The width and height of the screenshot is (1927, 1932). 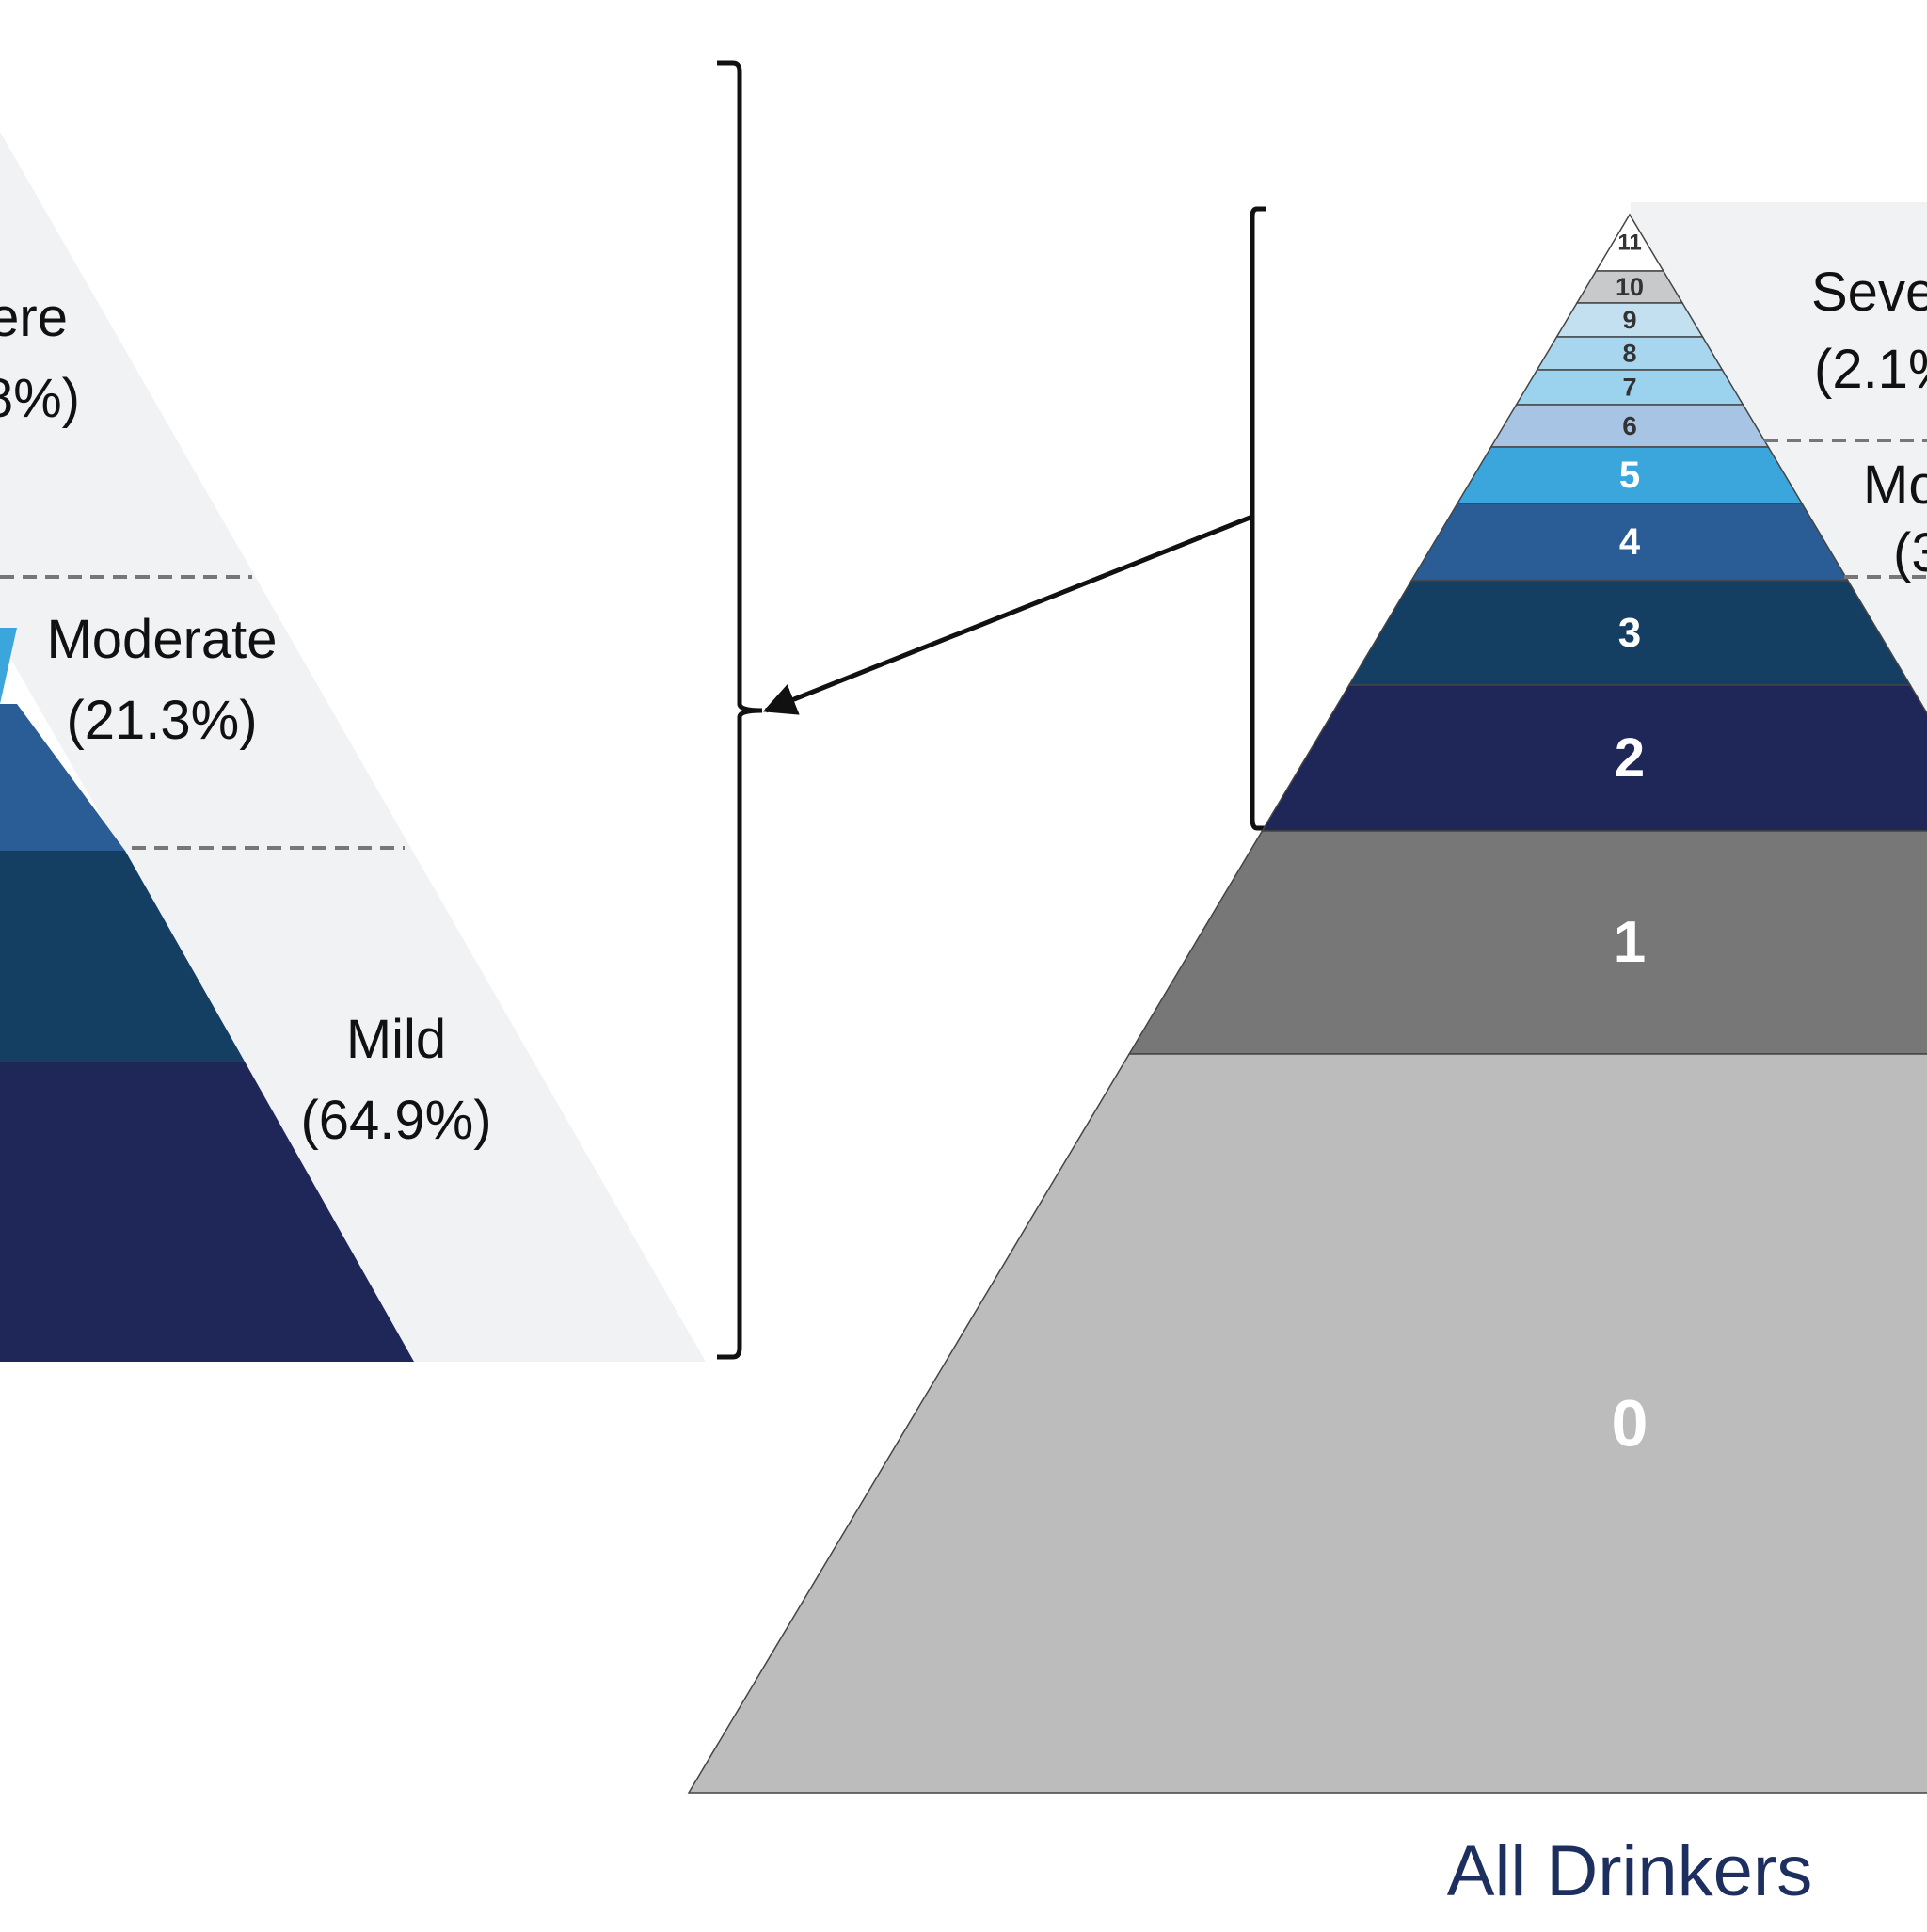 I want to click on left-moderate-percent: (21.3%), so click(x=161, y=720).